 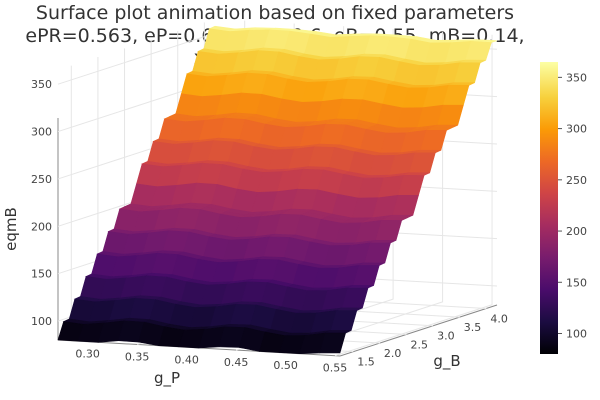 I want to click on z-tick-label: 100, so click(x=41, y=321).